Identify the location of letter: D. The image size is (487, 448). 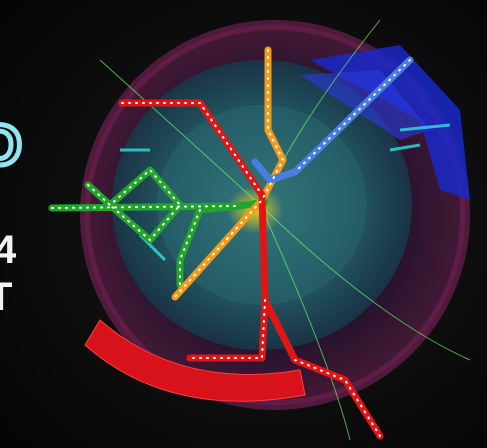
(11, 145).